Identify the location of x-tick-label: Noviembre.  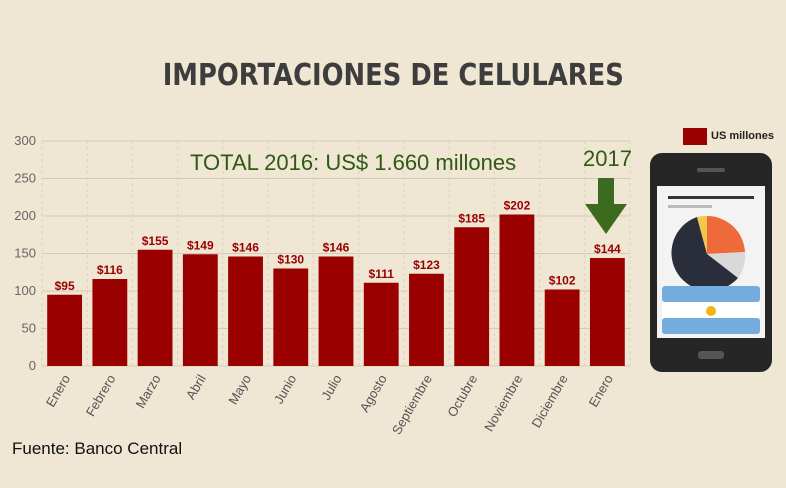
(503, 403).